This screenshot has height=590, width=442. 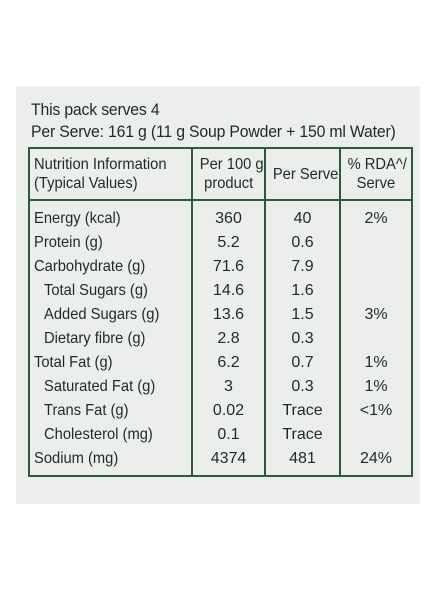 I want to click on table-row: Total Fat (g) 6.2 0.7 1%, so click(x=220, y=363).